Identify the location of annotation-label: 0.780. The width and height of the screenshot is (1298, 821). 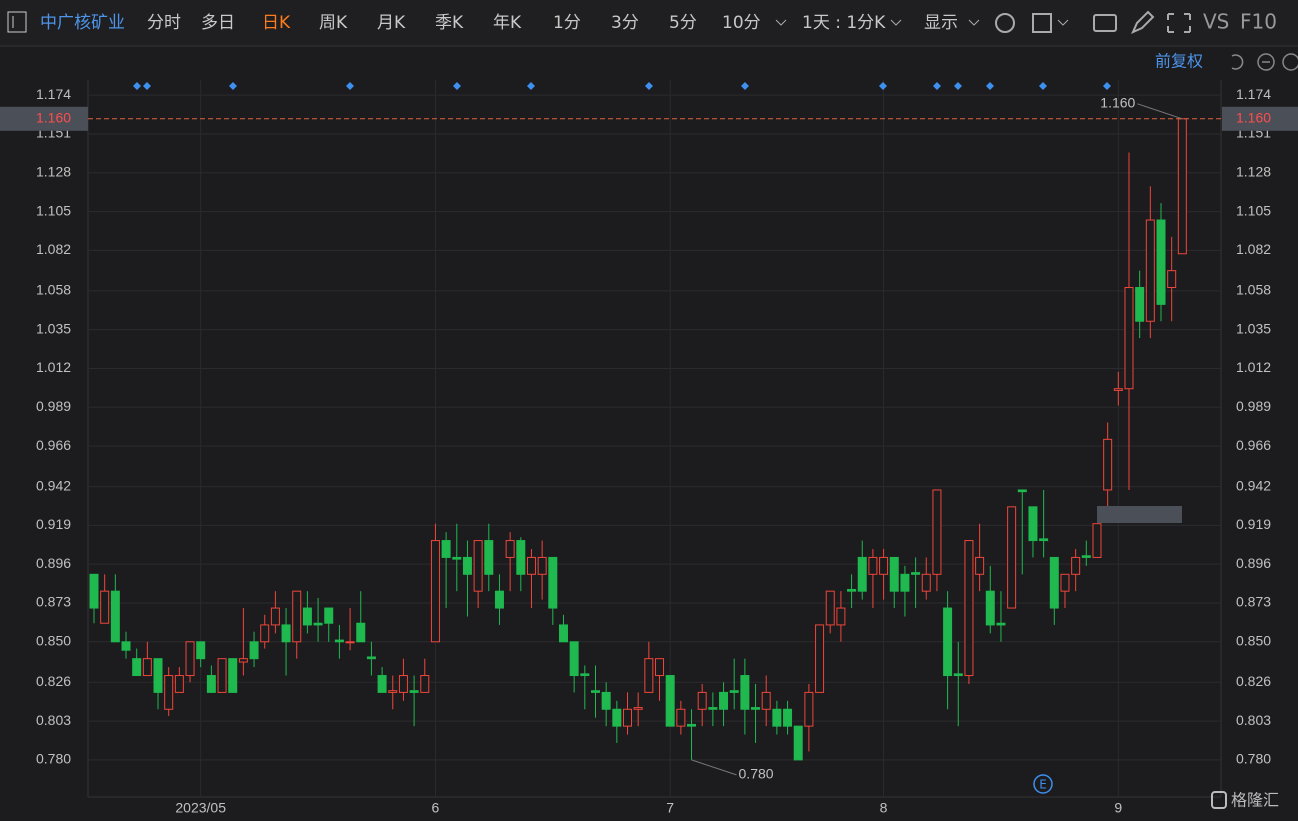
(756, 774).